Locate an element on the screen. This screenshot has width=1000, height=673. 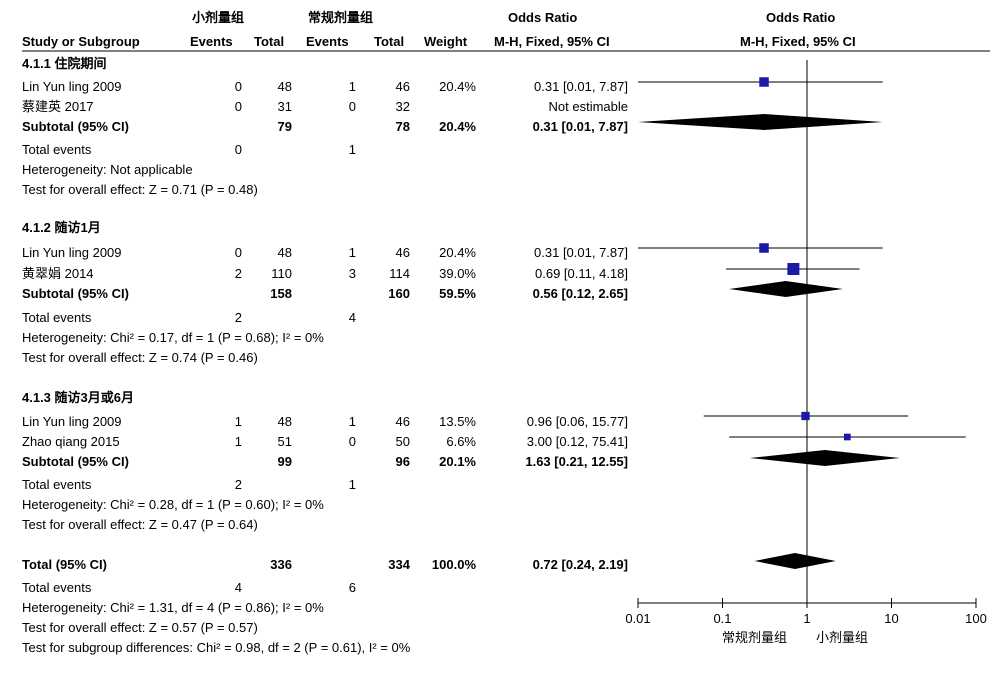
study-total-exp: 51 is located at coordinates (284, 441).